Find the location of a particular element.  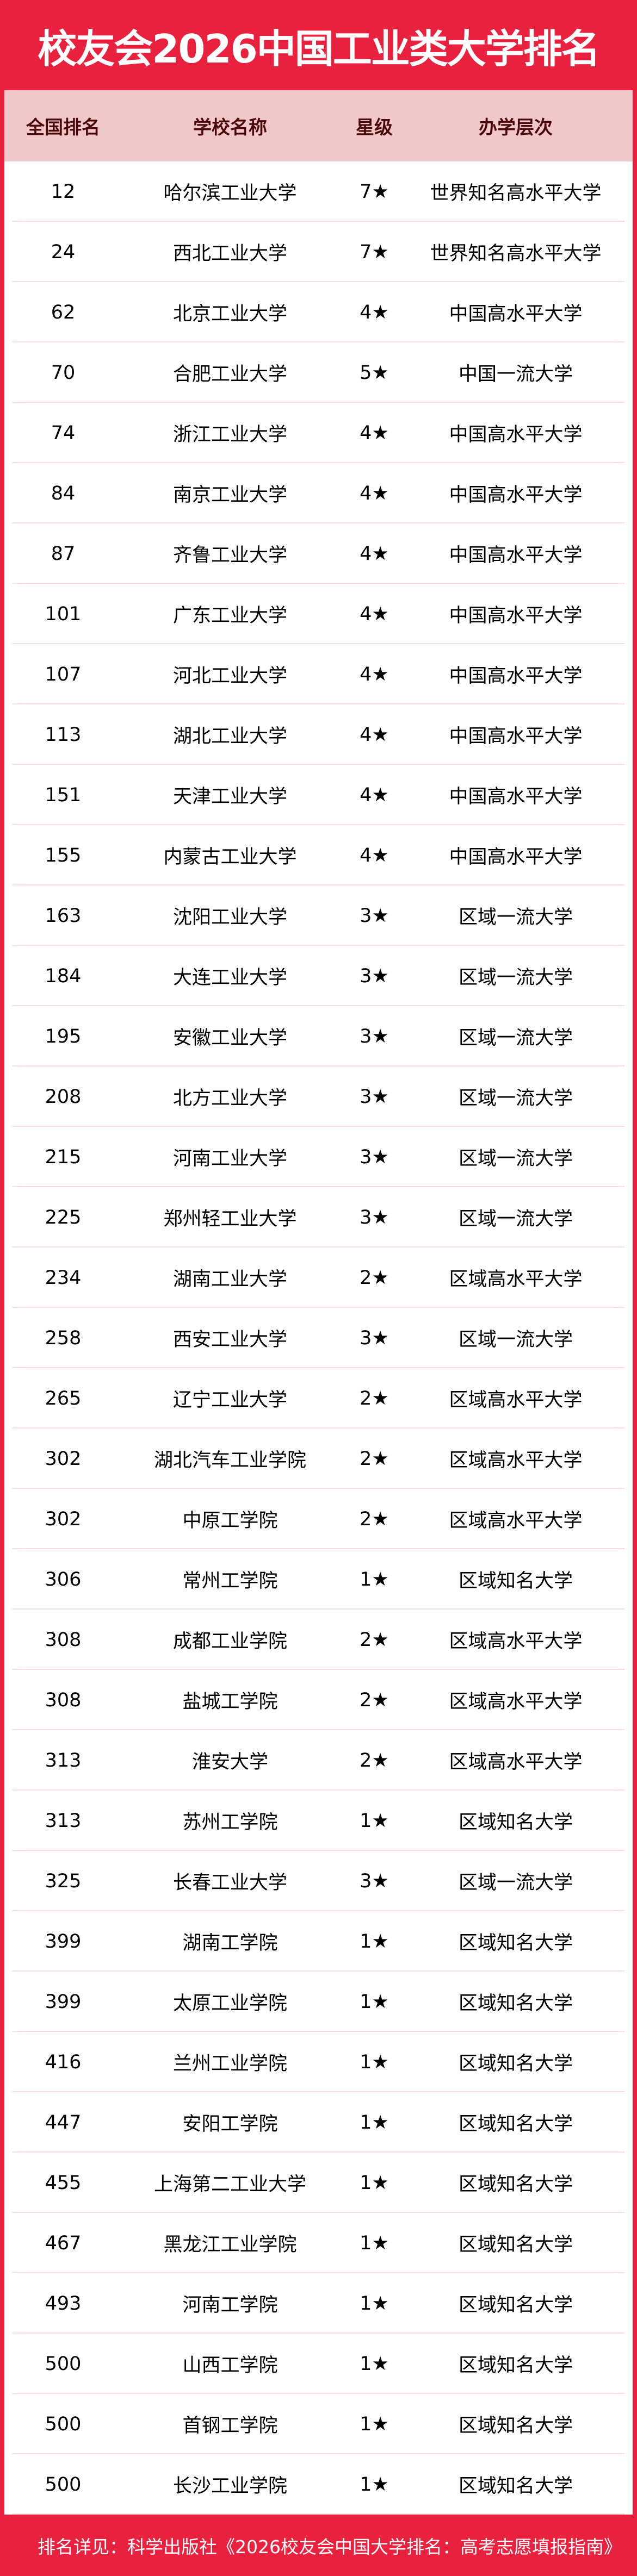

school-name-cell: 天津工业大学 is located at coordinates (229, 797).